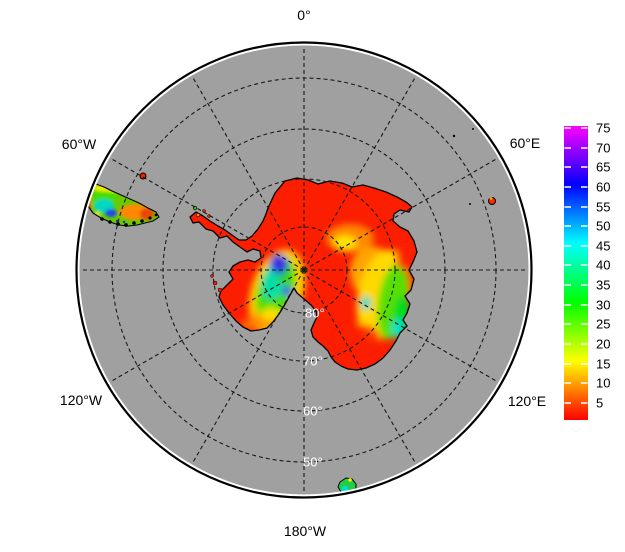 This screenshot has height=552, width=625. I want to click on meridian-label-120e: 120°E, so click(527, 401).